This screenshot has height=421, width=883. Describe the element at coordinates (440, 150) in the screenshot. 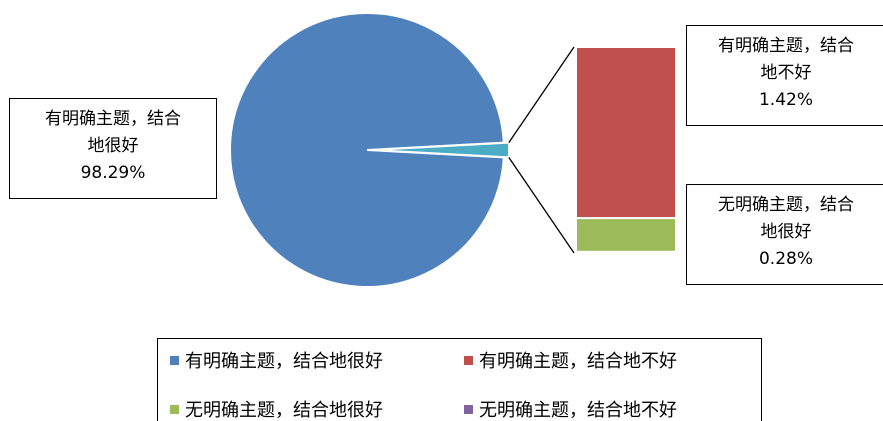

I see `pie-slice-other` at that location.